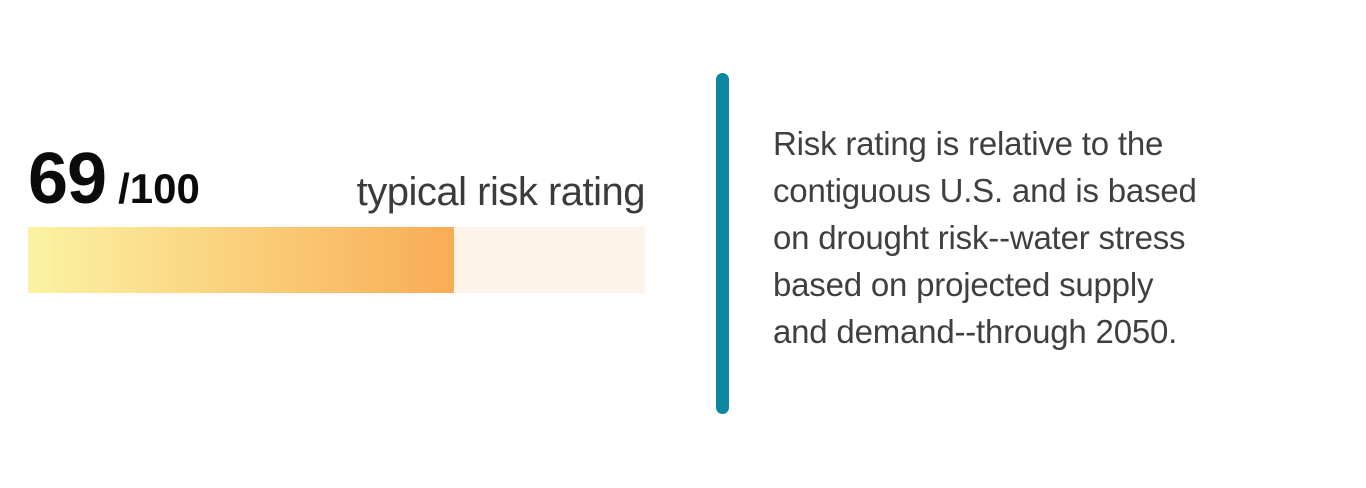 This screenshot has width=1366, height=488. Describe the element at coordinates (159, 188) in the screenshot. I see `risk-score-denominator: /100` at that location.